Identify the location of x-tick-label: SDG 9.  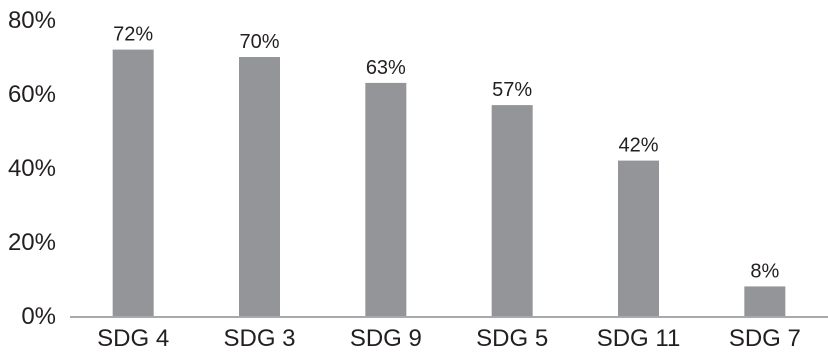
(386, 338).